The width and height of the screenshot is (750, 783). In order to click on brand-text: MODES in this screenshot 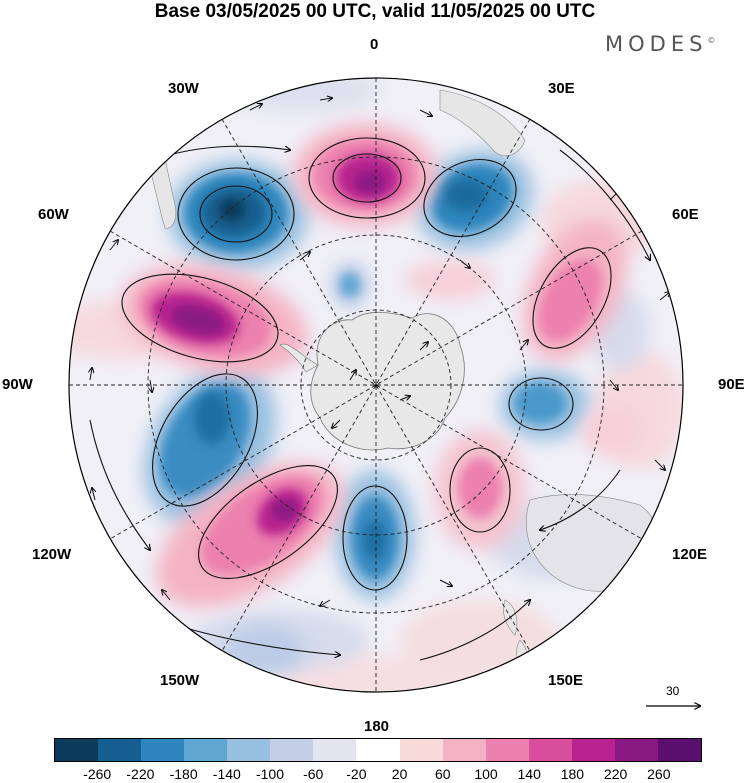, I will do `click(656, 44)`.